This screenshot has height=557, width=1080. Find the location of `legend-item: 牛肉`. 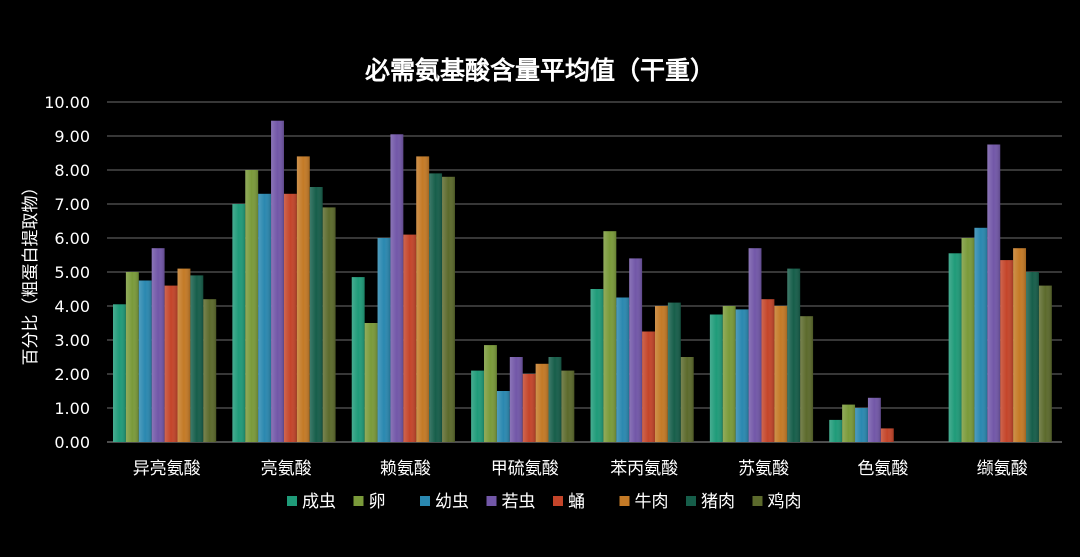

legend-item: 牛肉 is located at coordinates (644, 502).